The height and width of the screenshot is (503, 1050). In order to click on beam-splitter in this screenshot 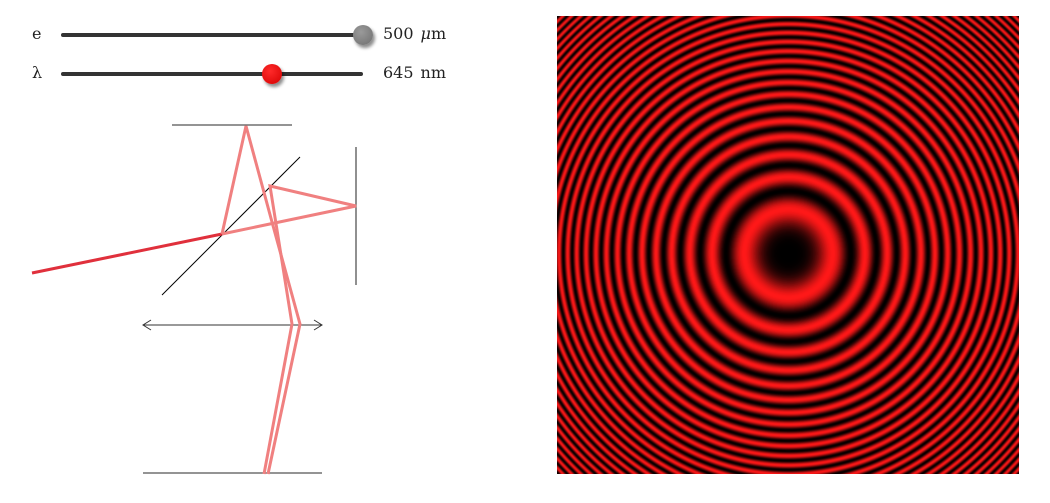, I will do `click(231, 226)`.